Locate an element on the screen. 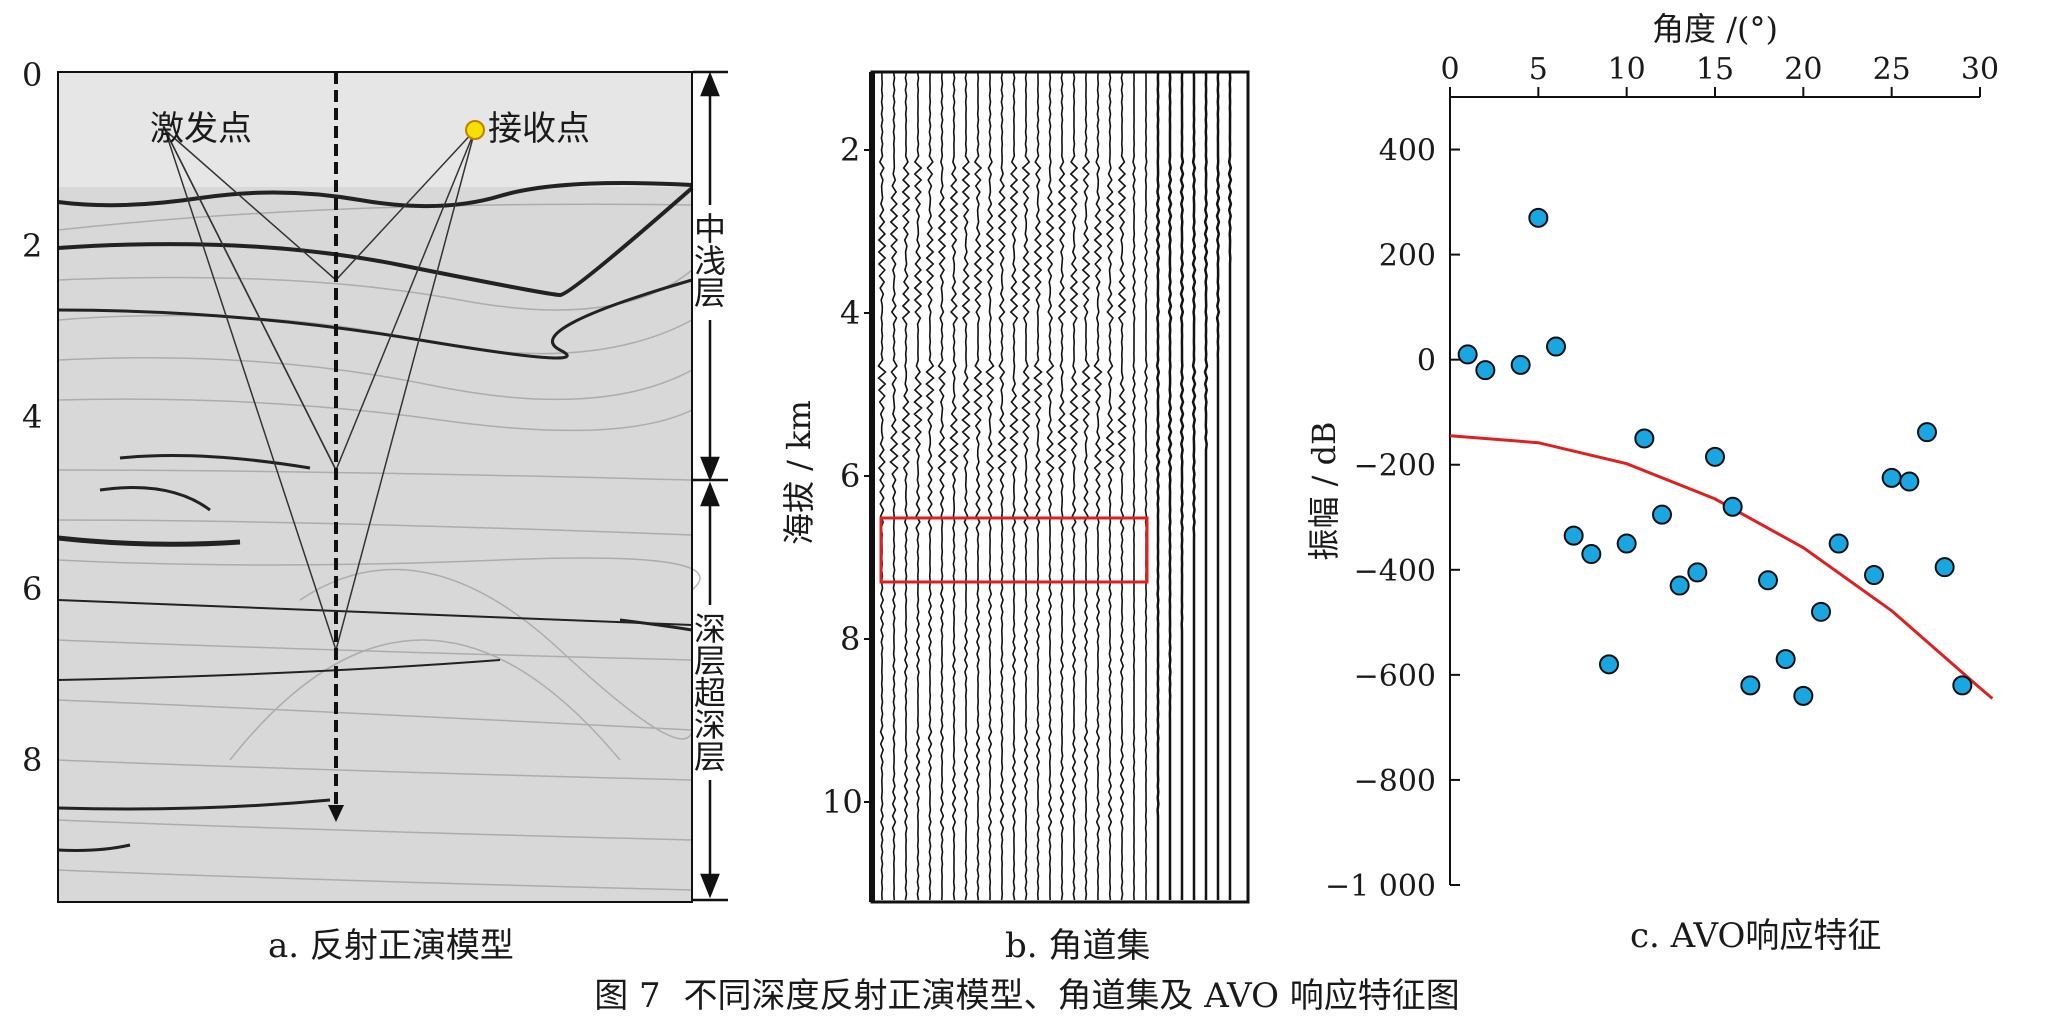 The height and width of the screenshot is (1017, 2054). y-tick-label: 400 is located at coordinates (1407, 151).